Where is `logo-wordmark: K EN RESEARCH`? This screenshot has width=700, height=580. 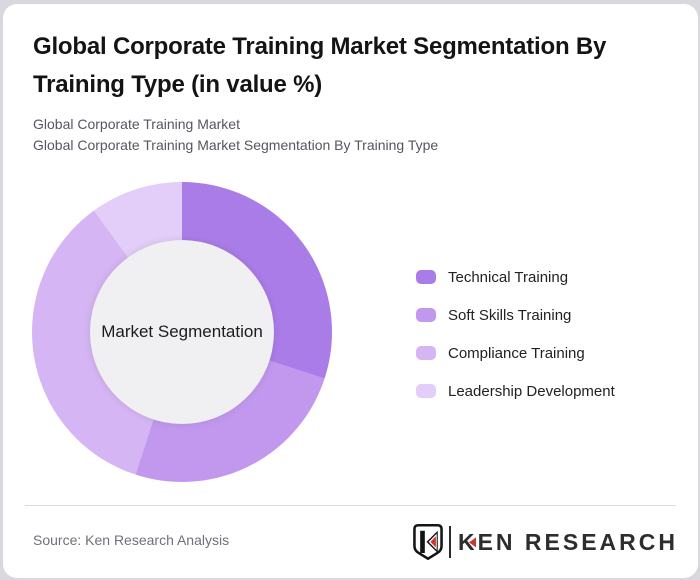 logo-wordmark: K EN RESEARCH is located at coordinates (568, 542).